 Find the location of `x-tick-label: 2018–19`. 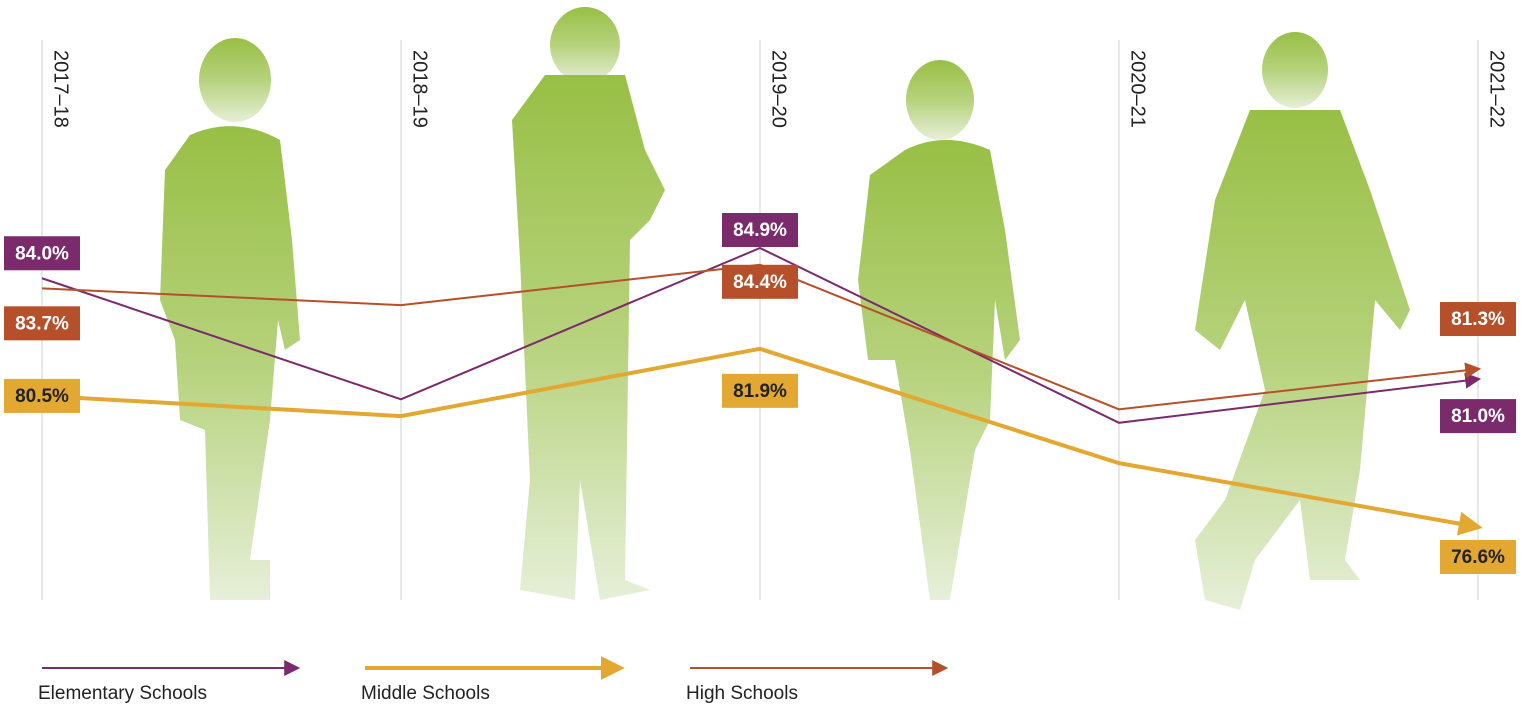

x-tick-label: 2018–19 is located at coordinates (420, 89).